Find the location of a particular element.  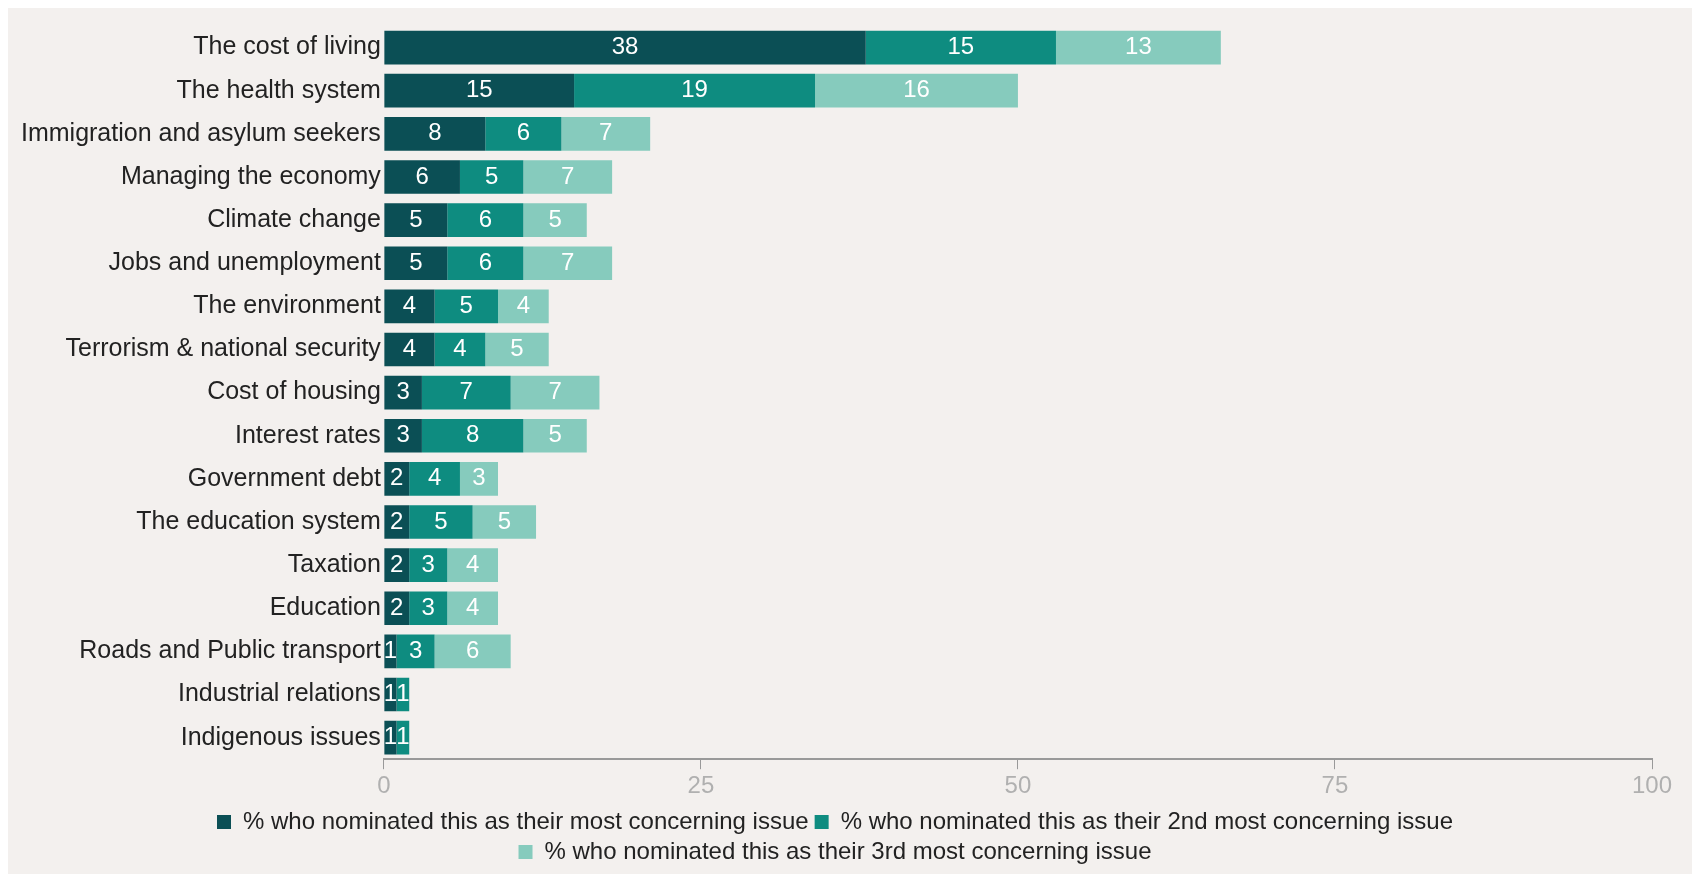

y-tick-label: Indigenous issues is located at coordinates (280, 735).